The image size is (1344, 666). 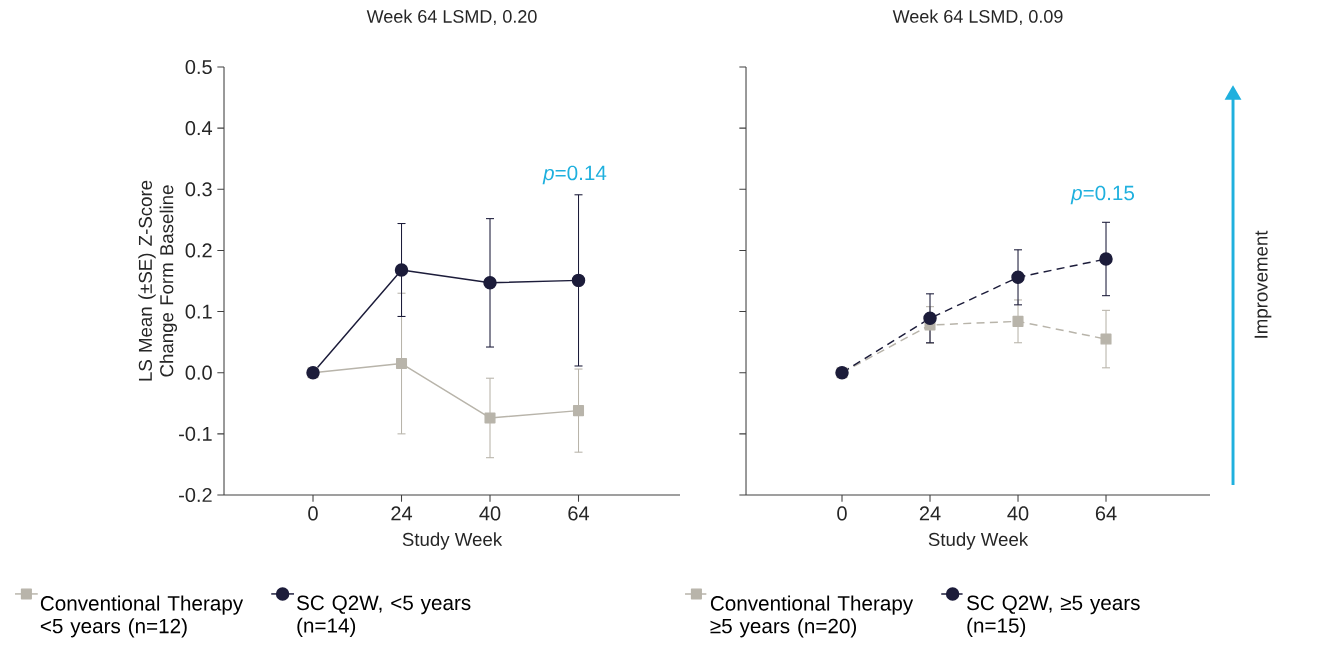 I want to click on legend-label: SC Q2W, <5 years (n=14), so click(x=384, y=616).